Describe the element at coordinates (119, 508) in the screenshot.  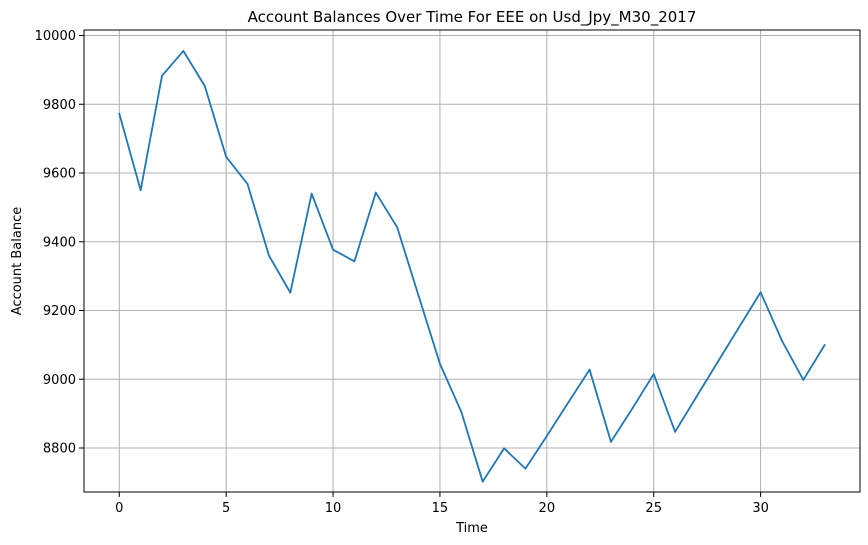
I see `x-tick-label: 0` at that location.